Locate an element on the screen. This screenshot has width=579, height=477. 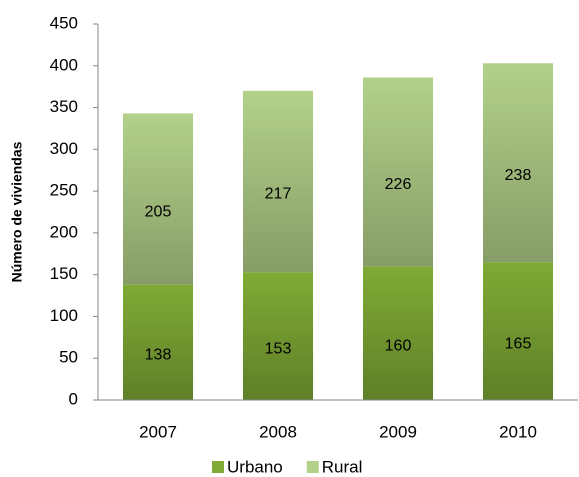
data-label: 226 is located at coordinates (398, 184).